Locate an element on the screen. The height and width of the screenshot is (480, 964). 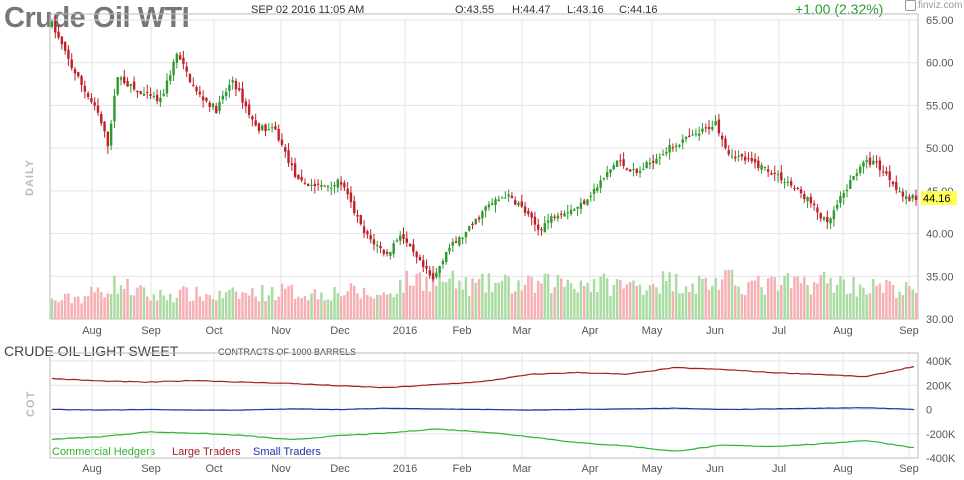
commercial-hedgers-line is located at coordinates (483, 440).